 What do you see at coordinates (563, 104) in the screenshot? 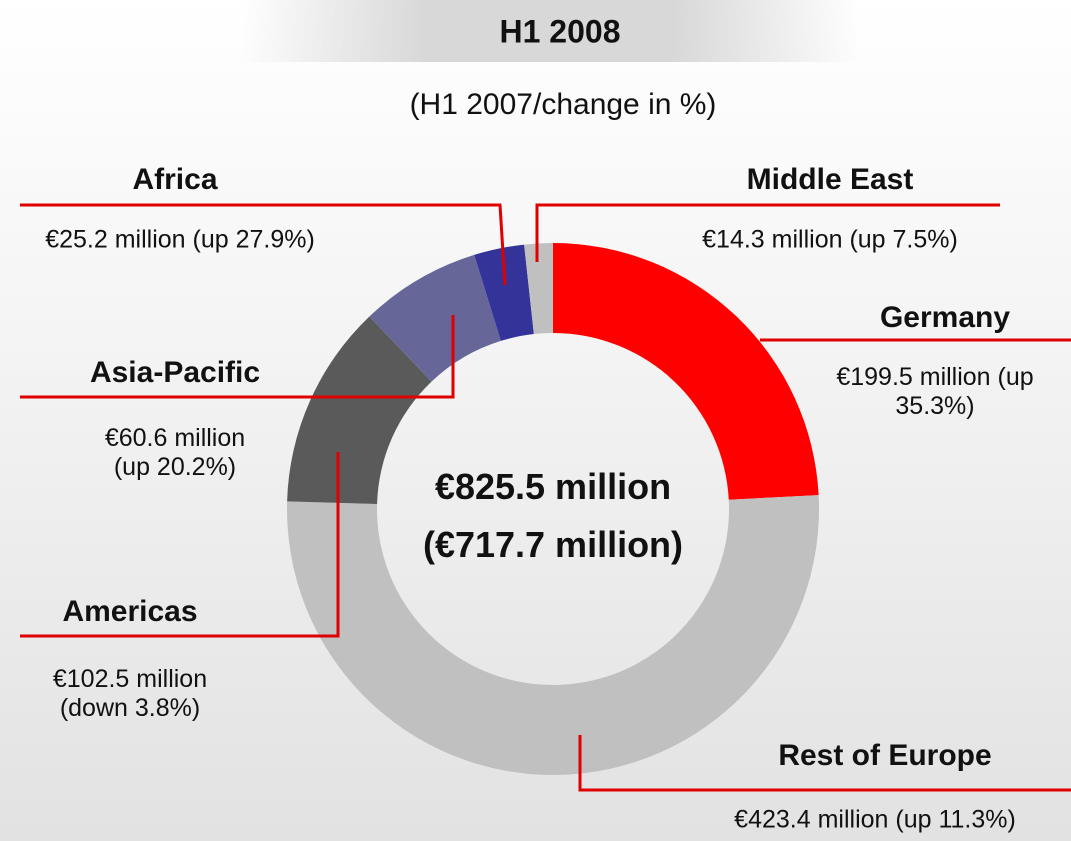
I see `chart-subtitle: (H1 2007/change in %)` at bounding box center [563, 104].